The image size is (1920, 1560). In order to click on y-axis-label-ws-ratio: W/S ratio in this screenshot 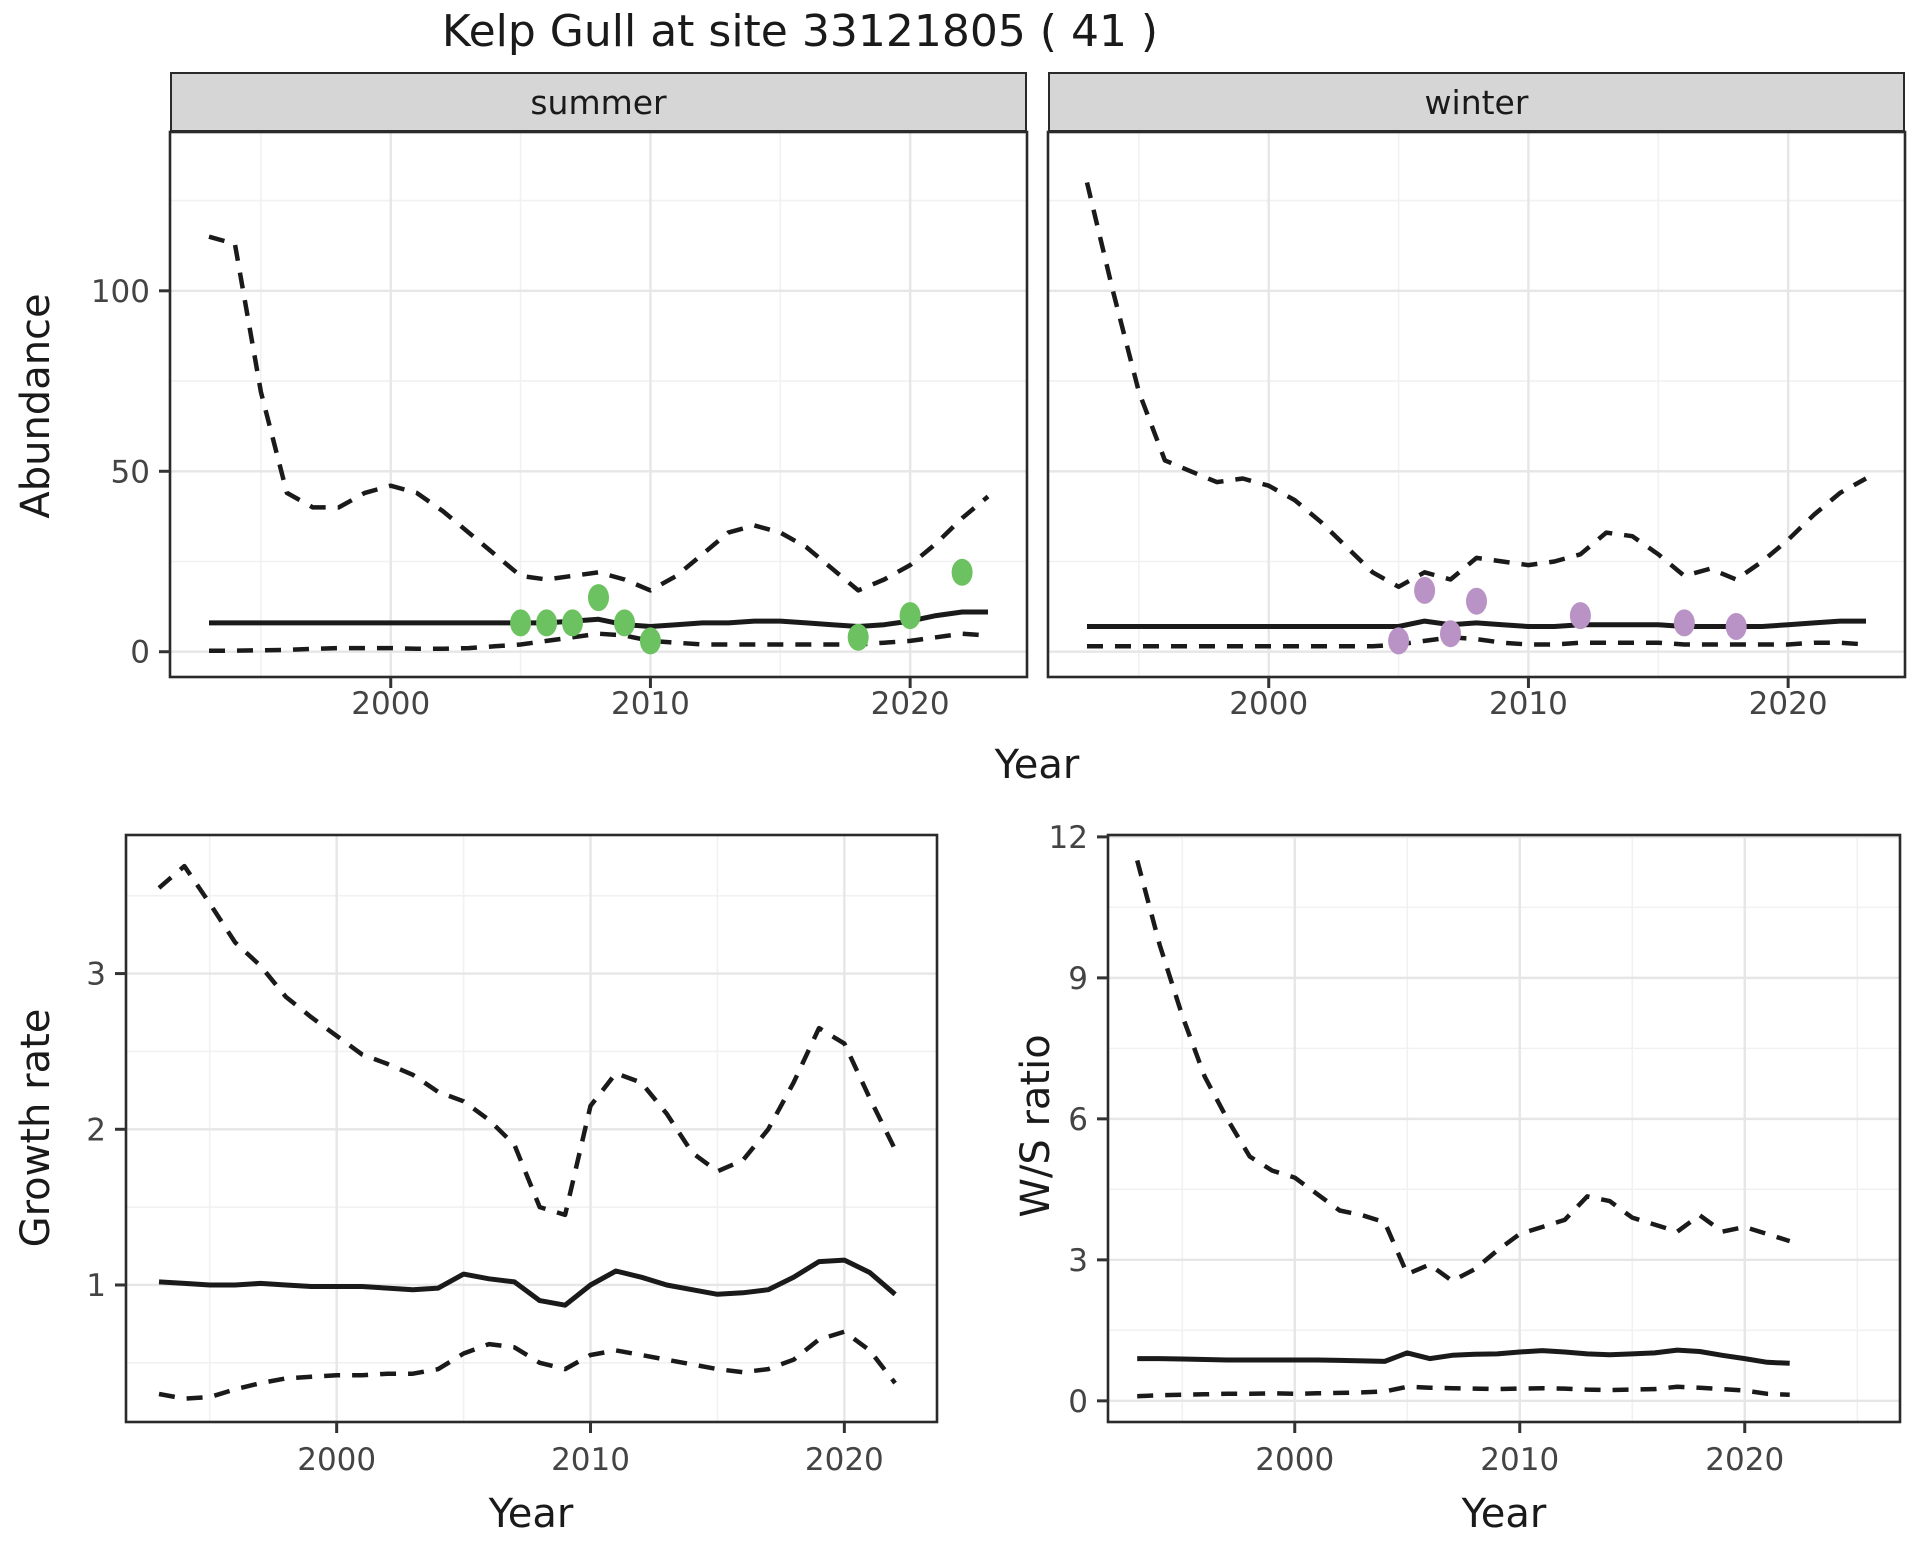, I will do `click(1036, 1126)`.